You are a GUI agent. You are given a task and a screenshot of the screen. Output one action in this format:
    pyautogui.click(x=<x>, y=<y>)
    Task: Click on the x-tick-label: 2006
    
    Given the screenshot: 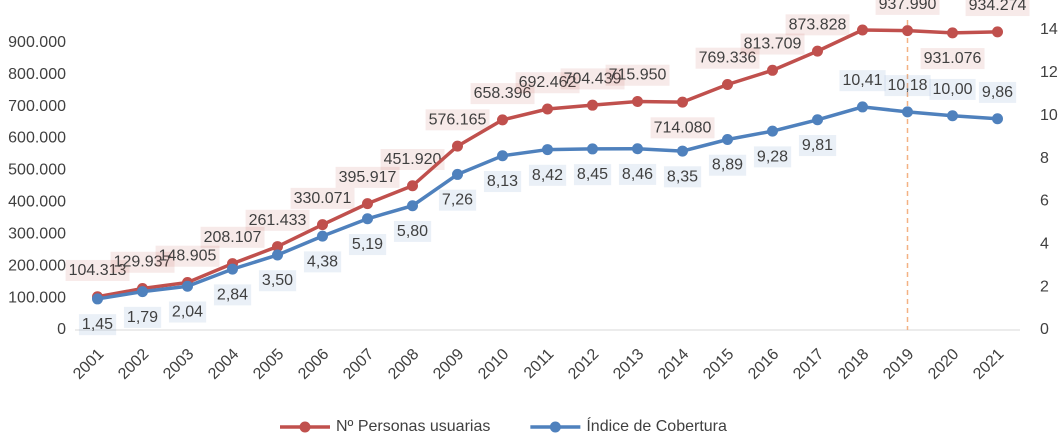 What is the action you would take?
    pyautogui.click(x=313, y=364)
    